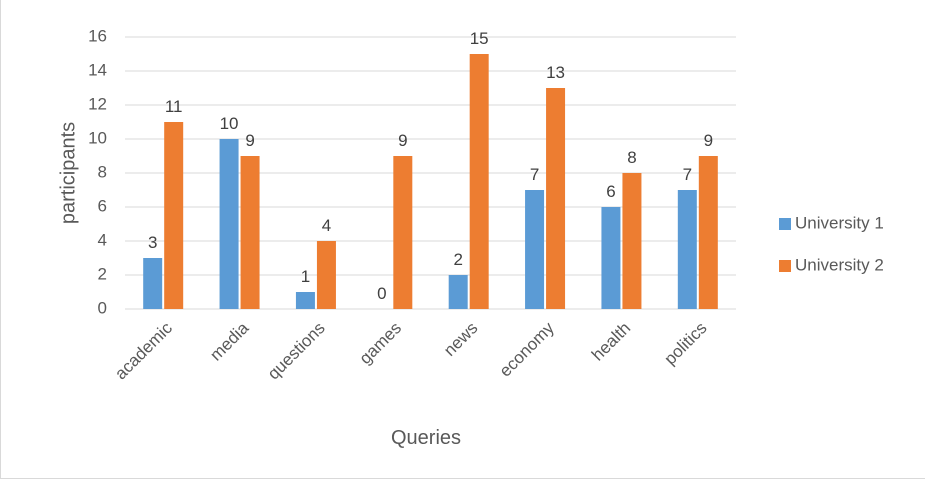 Image resolution: width=925 pixels, height=479 pixels. What do you see at coordinates (687, 249) in the screenshot?
I see `bar-1-politics` at bounding box center [687, 249].